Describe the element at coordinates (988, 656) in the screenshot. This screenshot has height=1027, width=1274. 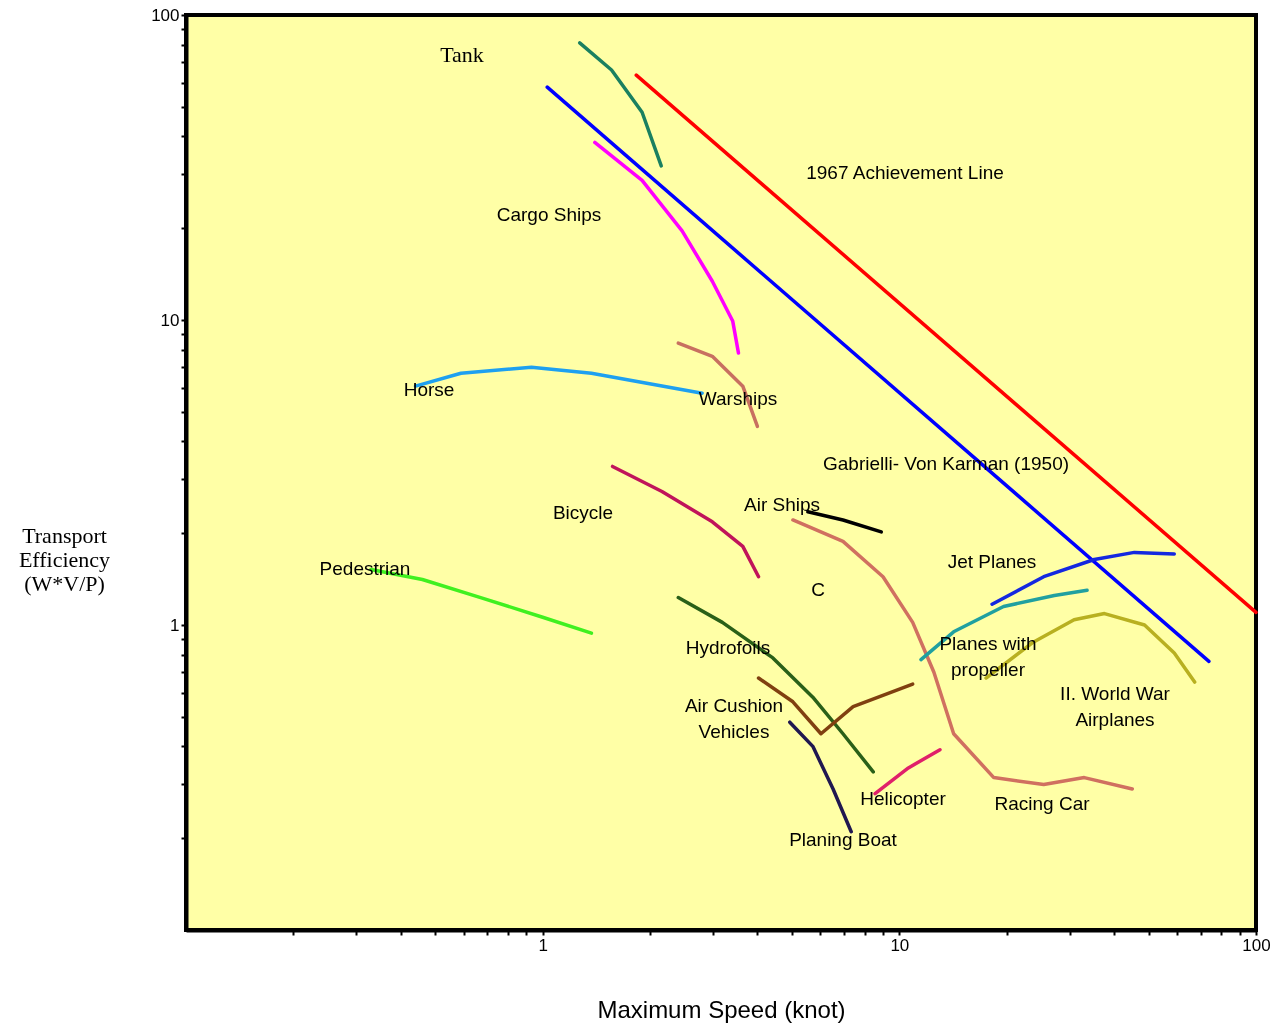
I see `annotation: Planes with propeller` at that location.